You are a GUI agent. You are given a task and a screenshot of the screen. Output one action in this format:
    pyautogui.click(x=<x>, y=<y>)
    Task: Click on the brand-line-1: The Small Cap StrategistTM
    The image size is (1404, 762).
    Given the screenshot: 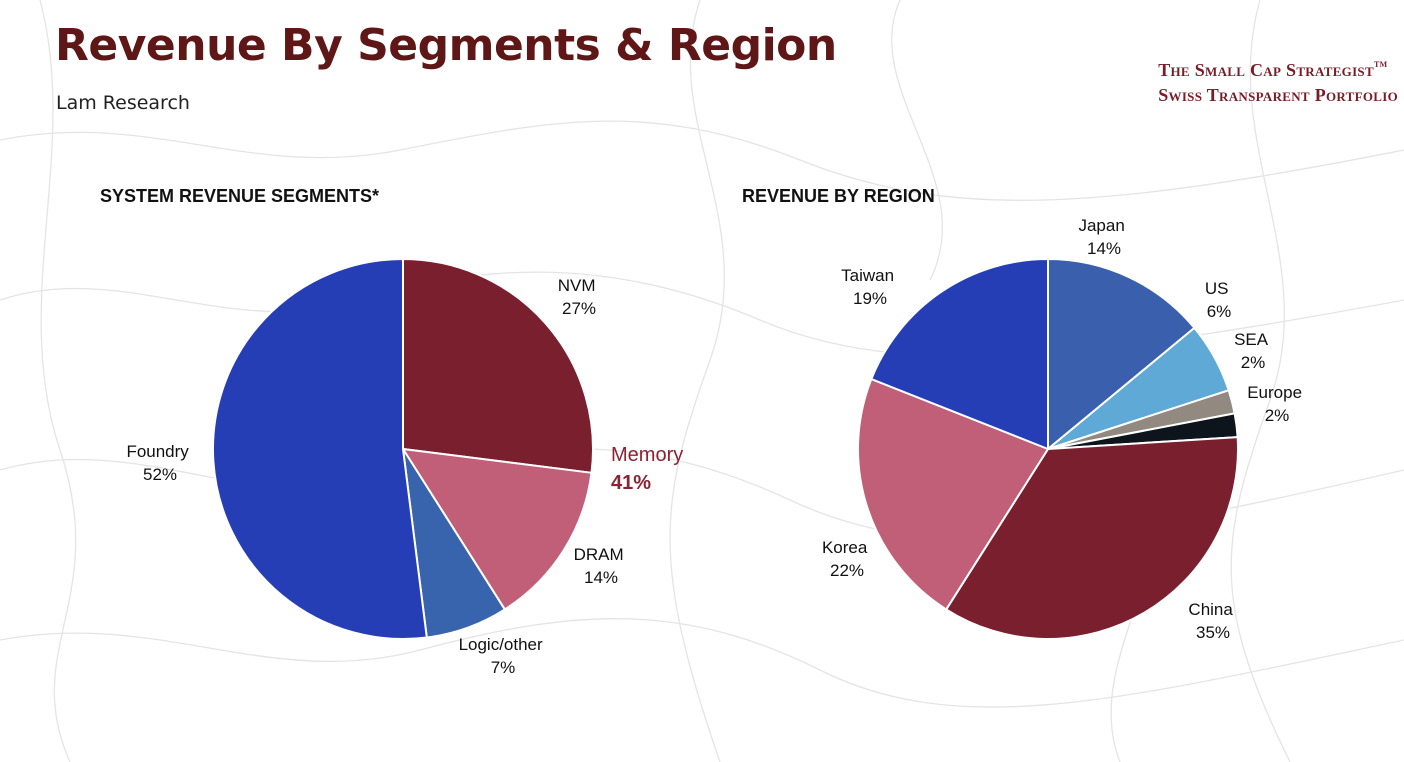 What is the action you would take?
    pyautogui.click(x=1278, y=67)
    